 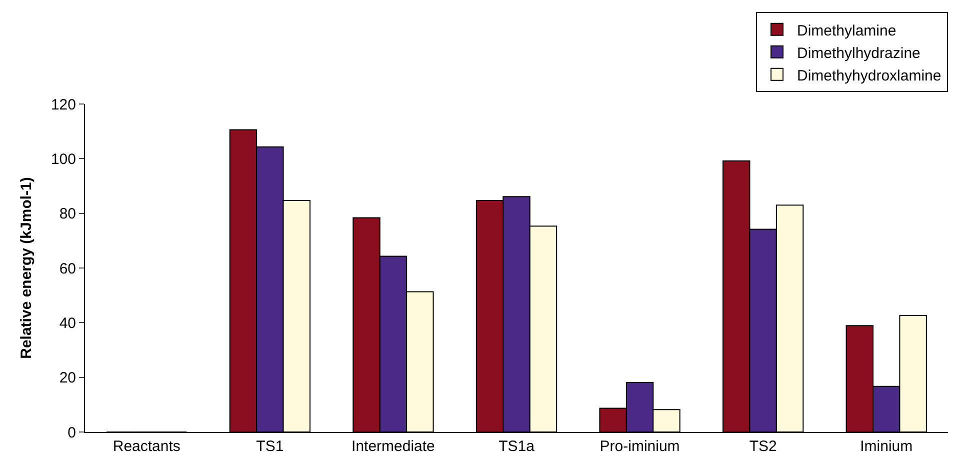 What do you see at coordinates (858, 53) in the screenshot?
I see `legend-label: Dimethylhydrazine` at bounding box center [858, 53].